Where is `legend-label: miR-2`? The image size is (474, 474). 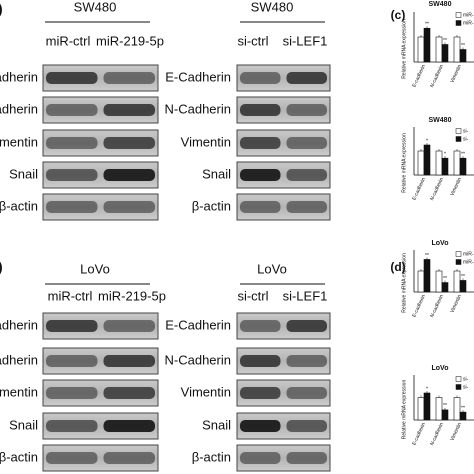 legend-label: miR-2 is located at coordinates (468, 262).